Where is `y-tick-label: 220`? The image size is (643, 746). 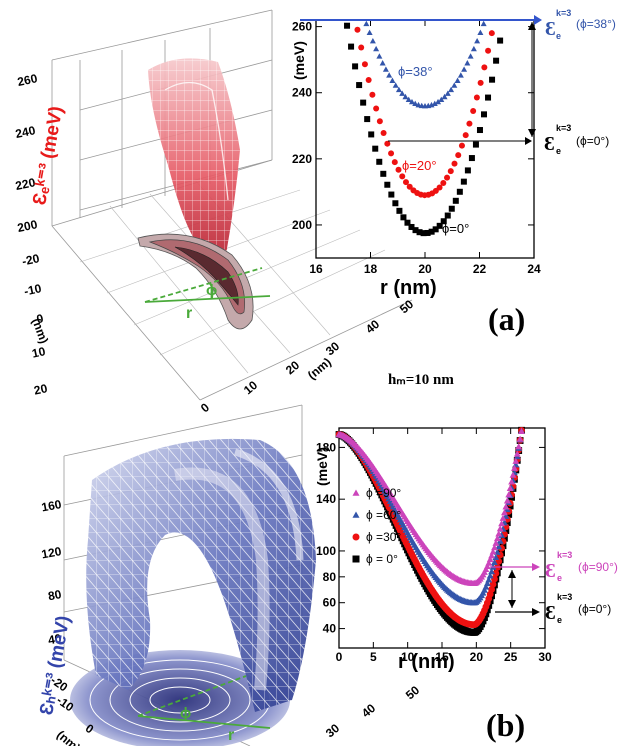 y-tick-label: 220 is located at coordinates (302, 159).